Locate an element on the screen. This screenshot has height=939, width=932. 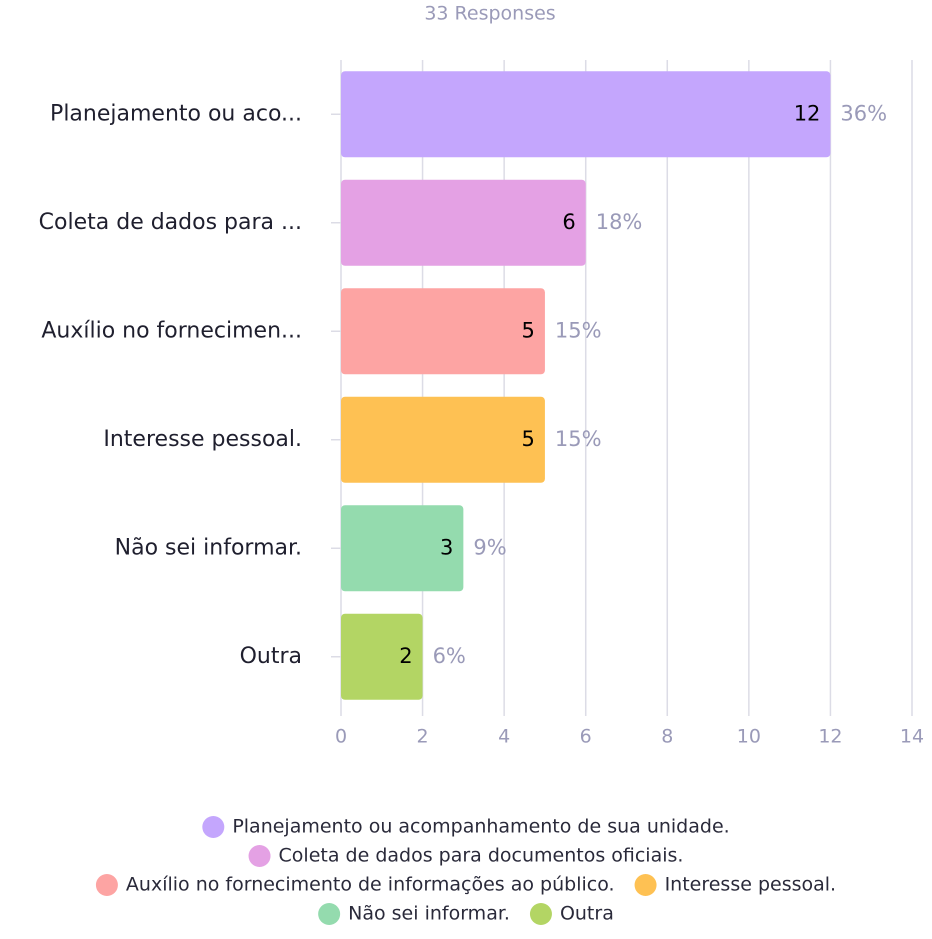
x-tick-label: 14 is located at coordinates (912, 737).